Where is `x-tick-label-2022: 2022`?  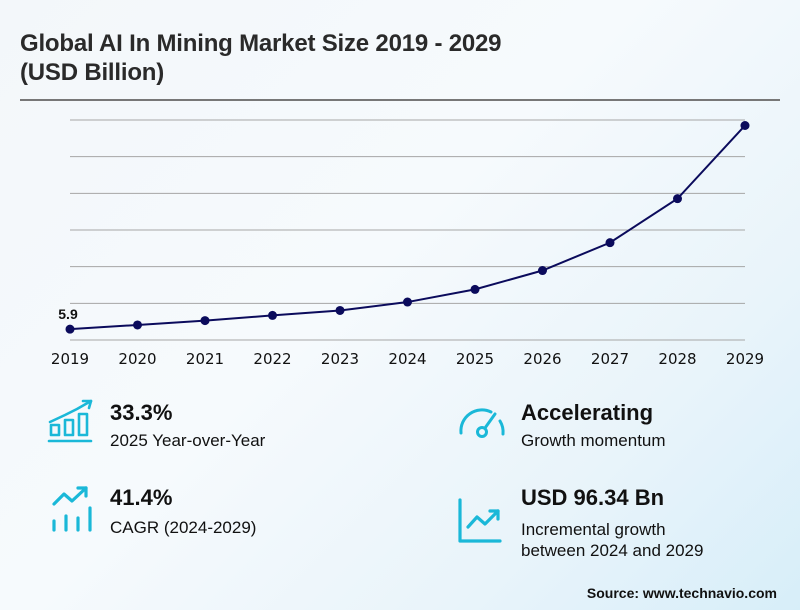
x-tick-label-2022: 2022 is located at coordinates (272, 359).